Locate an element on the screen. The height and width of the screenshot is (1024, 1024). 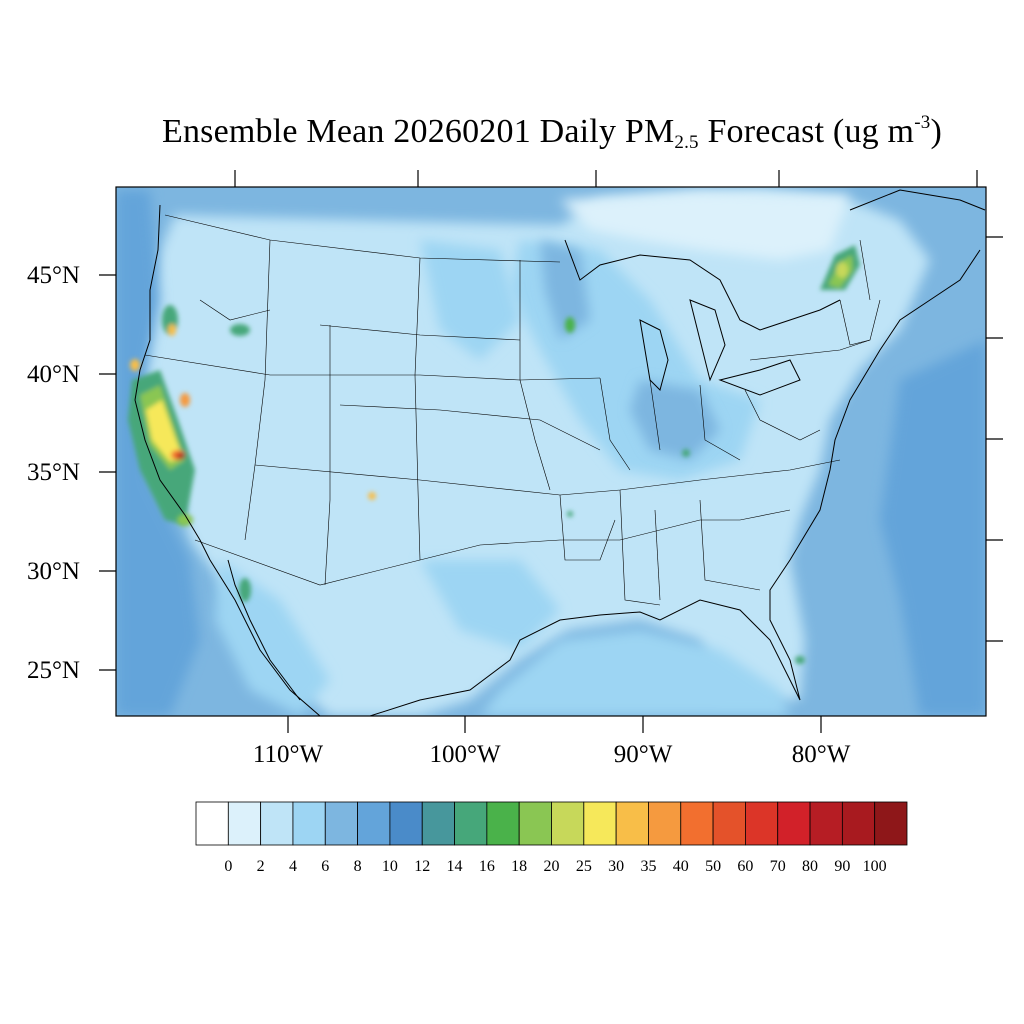
lat-label-30: 30°N is located at coordinates (53, 571).